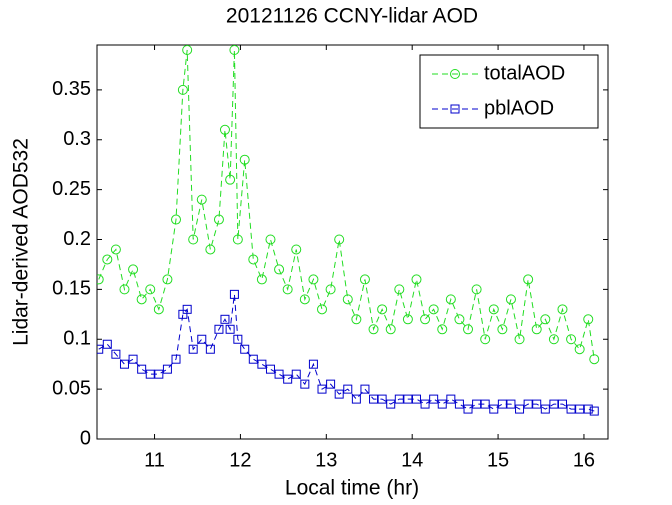  I want to click on y-tick-label: 0.35, so click(71, 89).